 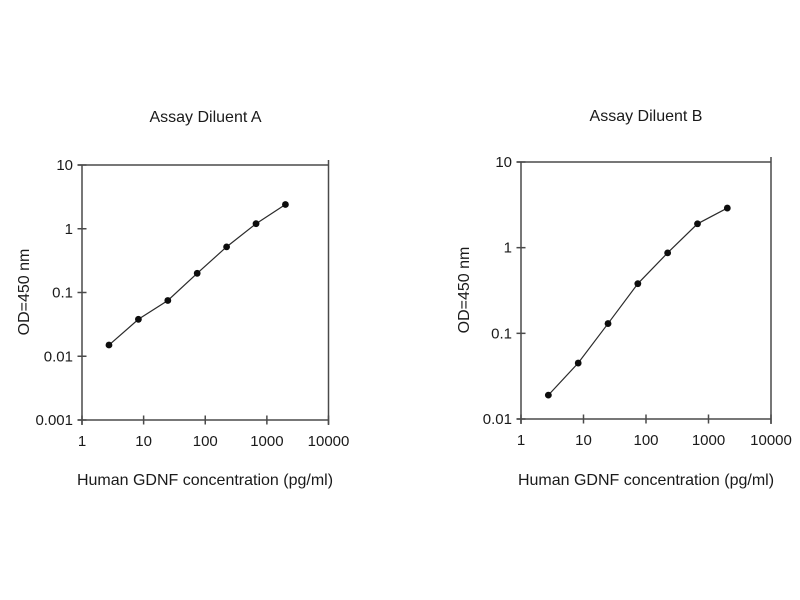 I want to click on standard-curve-line, so click(x=637, y=301).